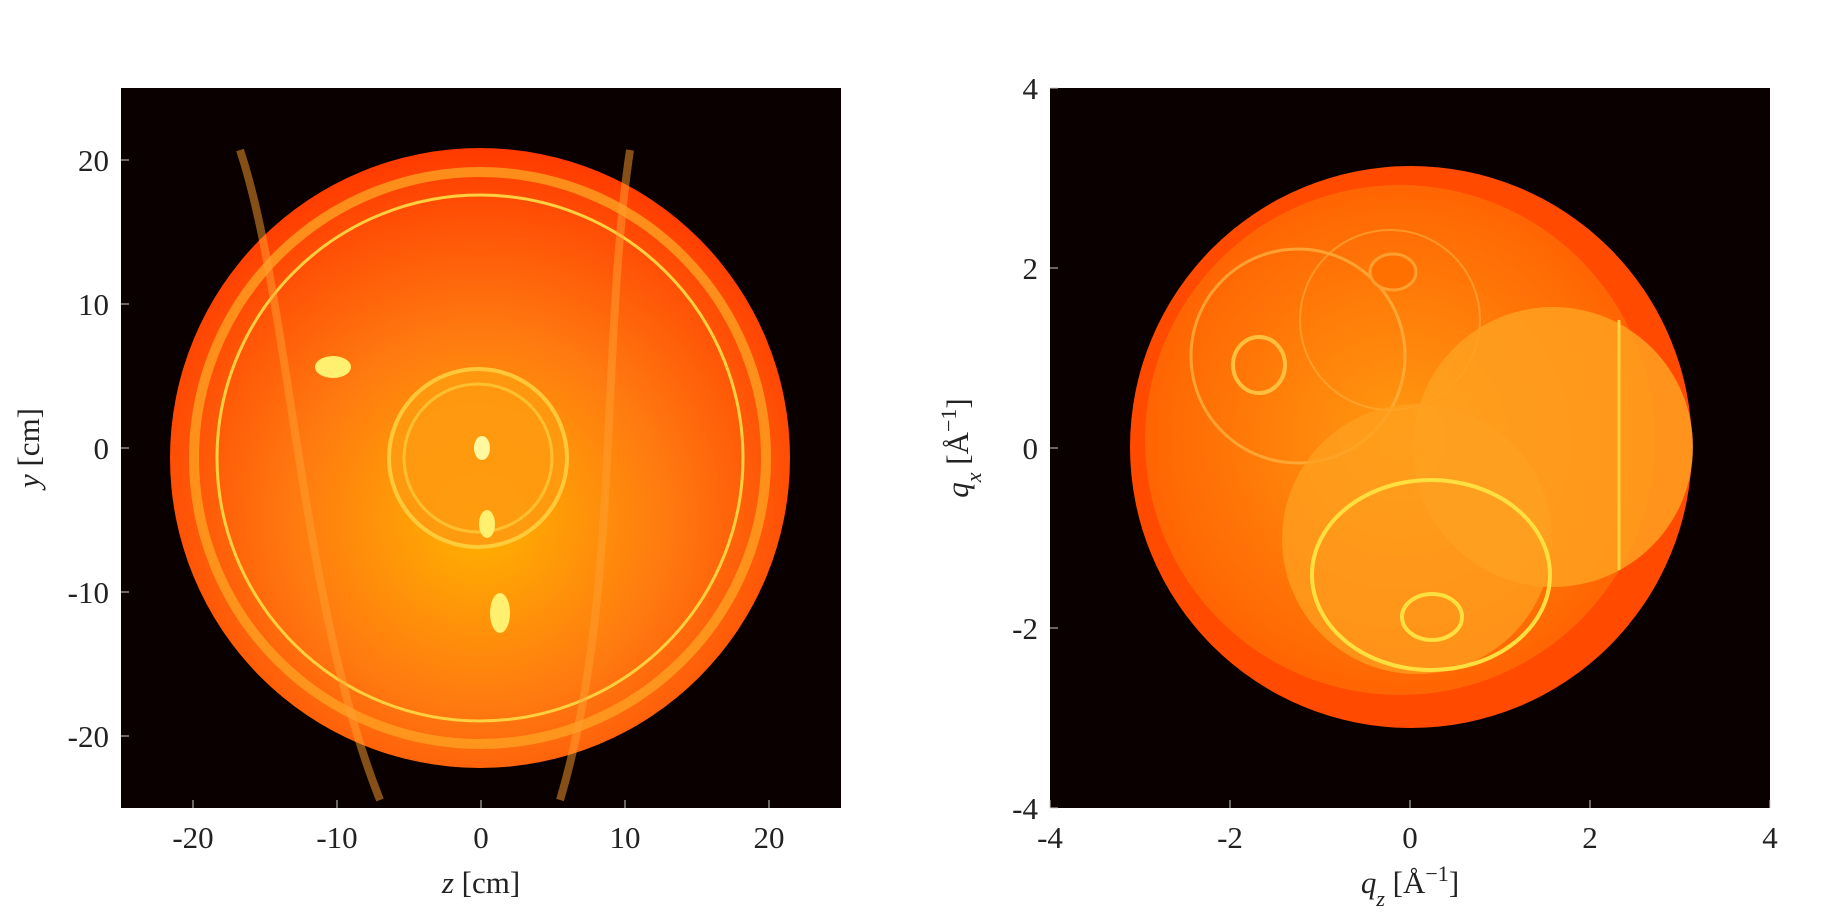 This screenshot has width=1840, height=920. I want to click on y-tick-label: 20, so click(93, 160).